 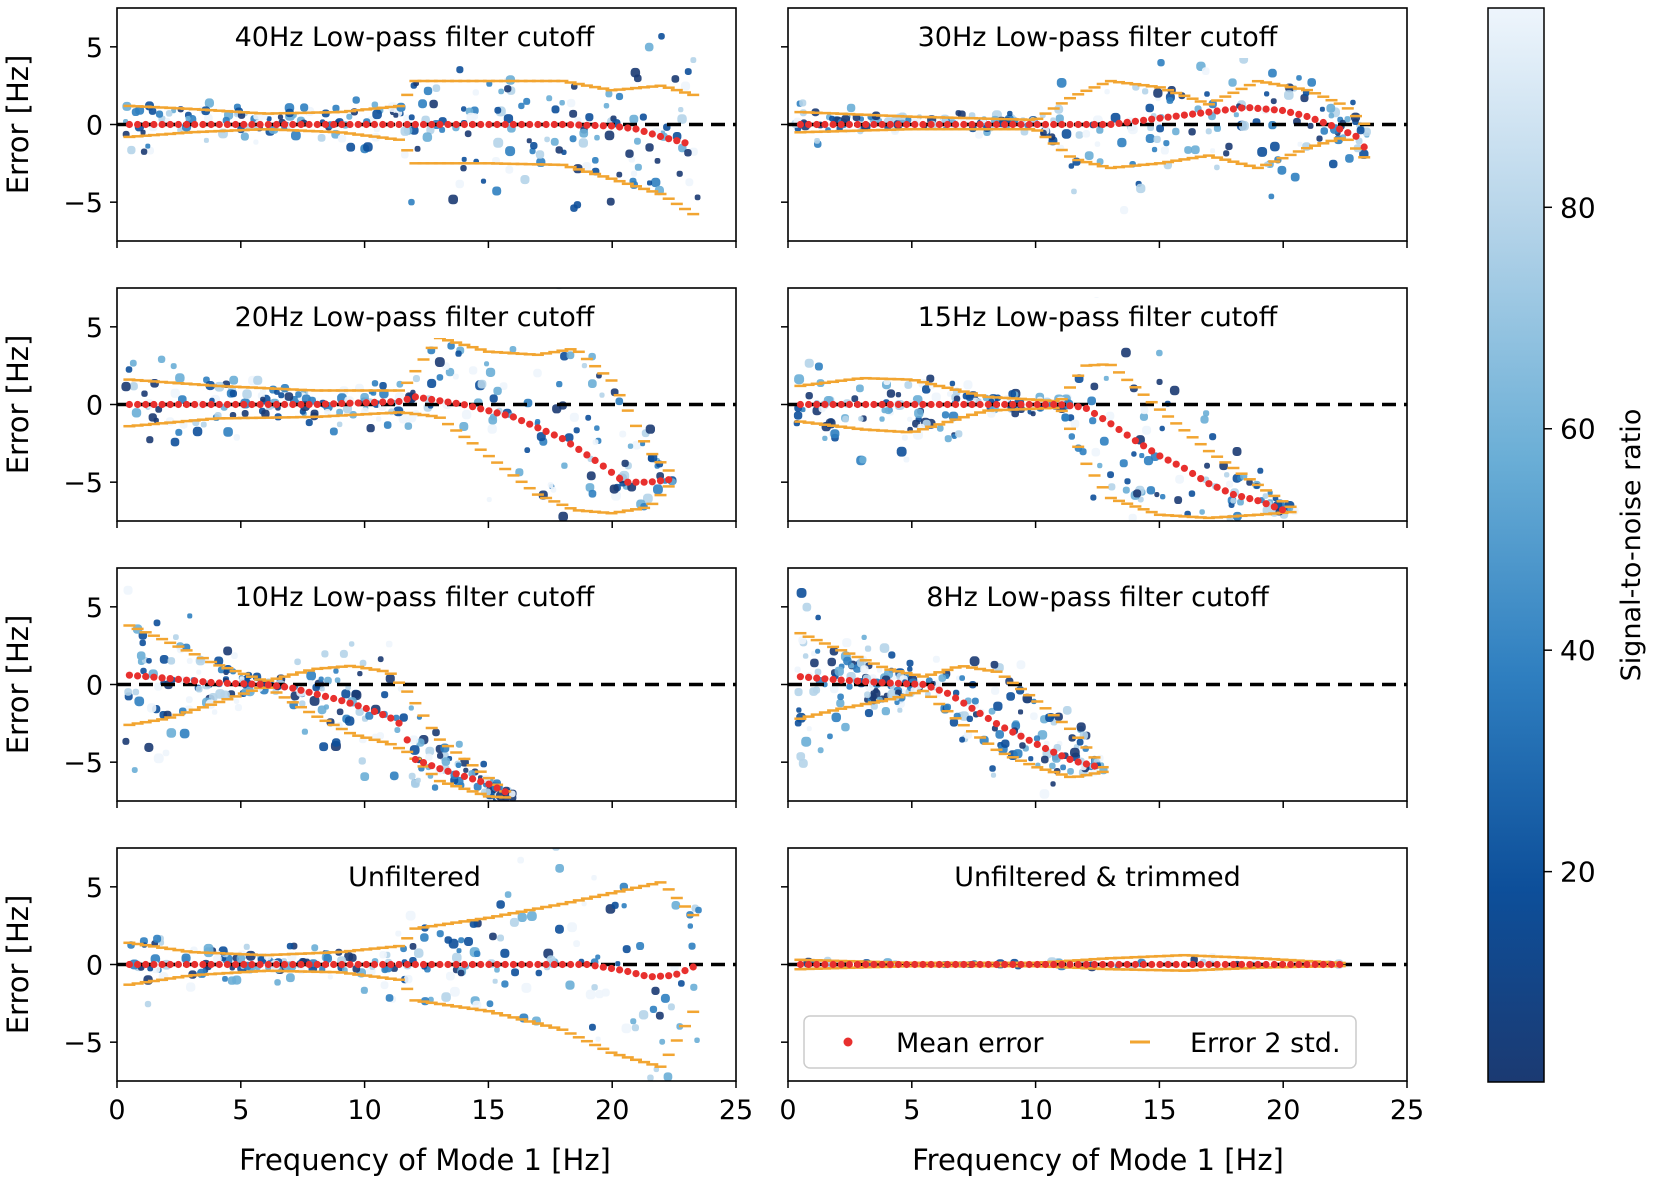 I want to click on panel-plot-area, so click(x=426, y=404).